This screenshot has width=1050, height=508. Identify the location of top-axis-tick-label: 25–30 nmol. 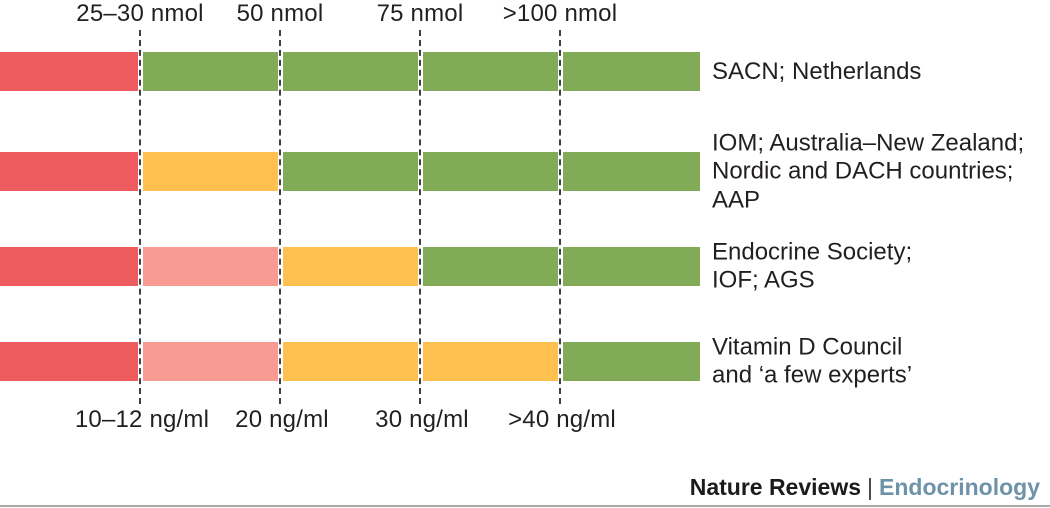
(140, 13).